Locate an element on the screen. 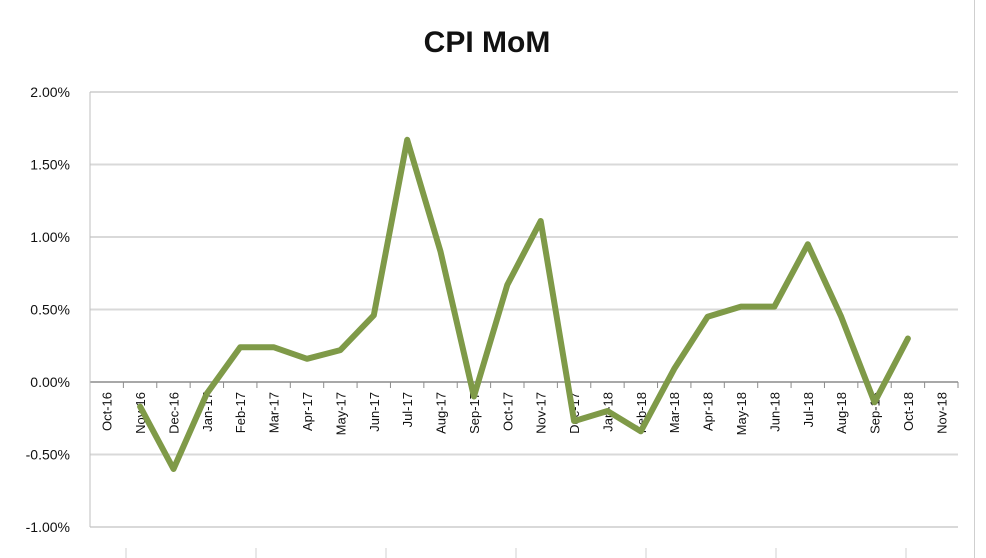 This screenshot has height=558, width=986. x-tick-label: Dec-16 is located at coordinates (173, 413).